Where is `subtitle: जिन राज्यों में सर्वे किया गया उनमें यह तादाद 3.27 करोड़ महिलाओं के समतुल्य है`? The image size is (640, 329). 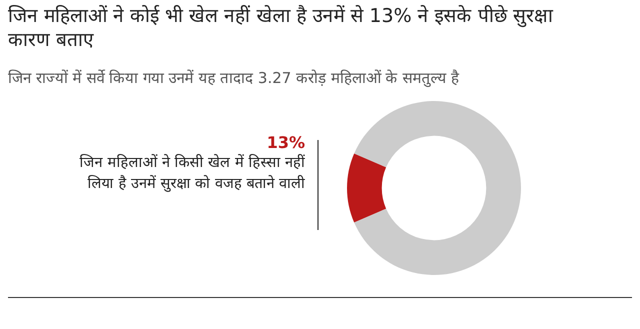 subtitle: जिन राज्यों में सर्वे किया गया उनमें यह तादाद 3.27 करोड़ महिलाओं के समतुल्य है is located at coordinates (234, 78).